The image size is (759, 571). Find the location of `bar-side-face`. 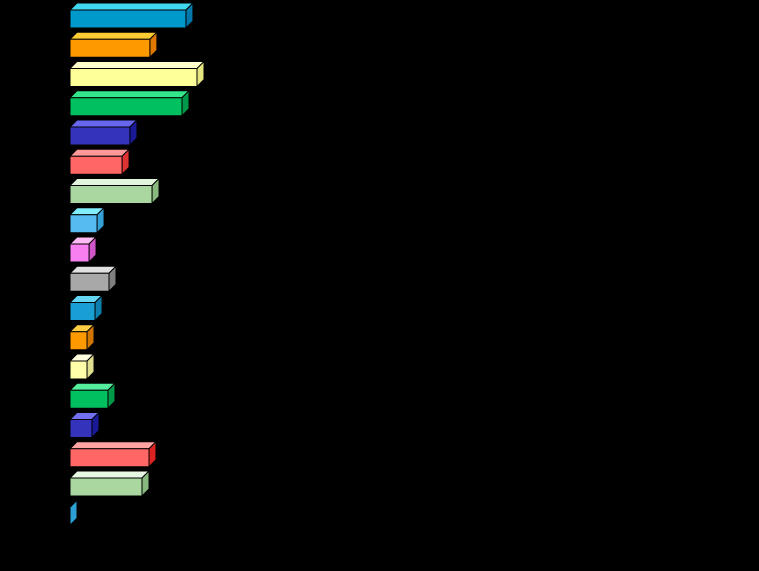

bar-side-face is located at coordinates (73, 513).